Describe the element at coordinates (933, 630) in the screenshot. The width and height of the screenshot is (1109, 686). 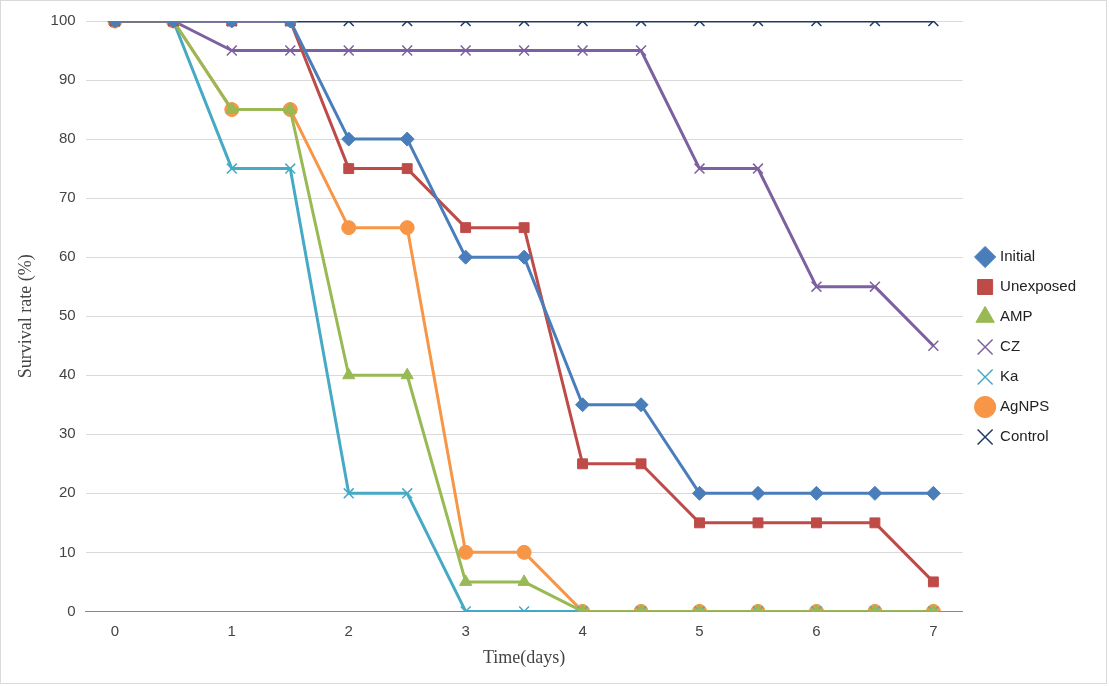
I see `x-tick-label: 7` at that location.